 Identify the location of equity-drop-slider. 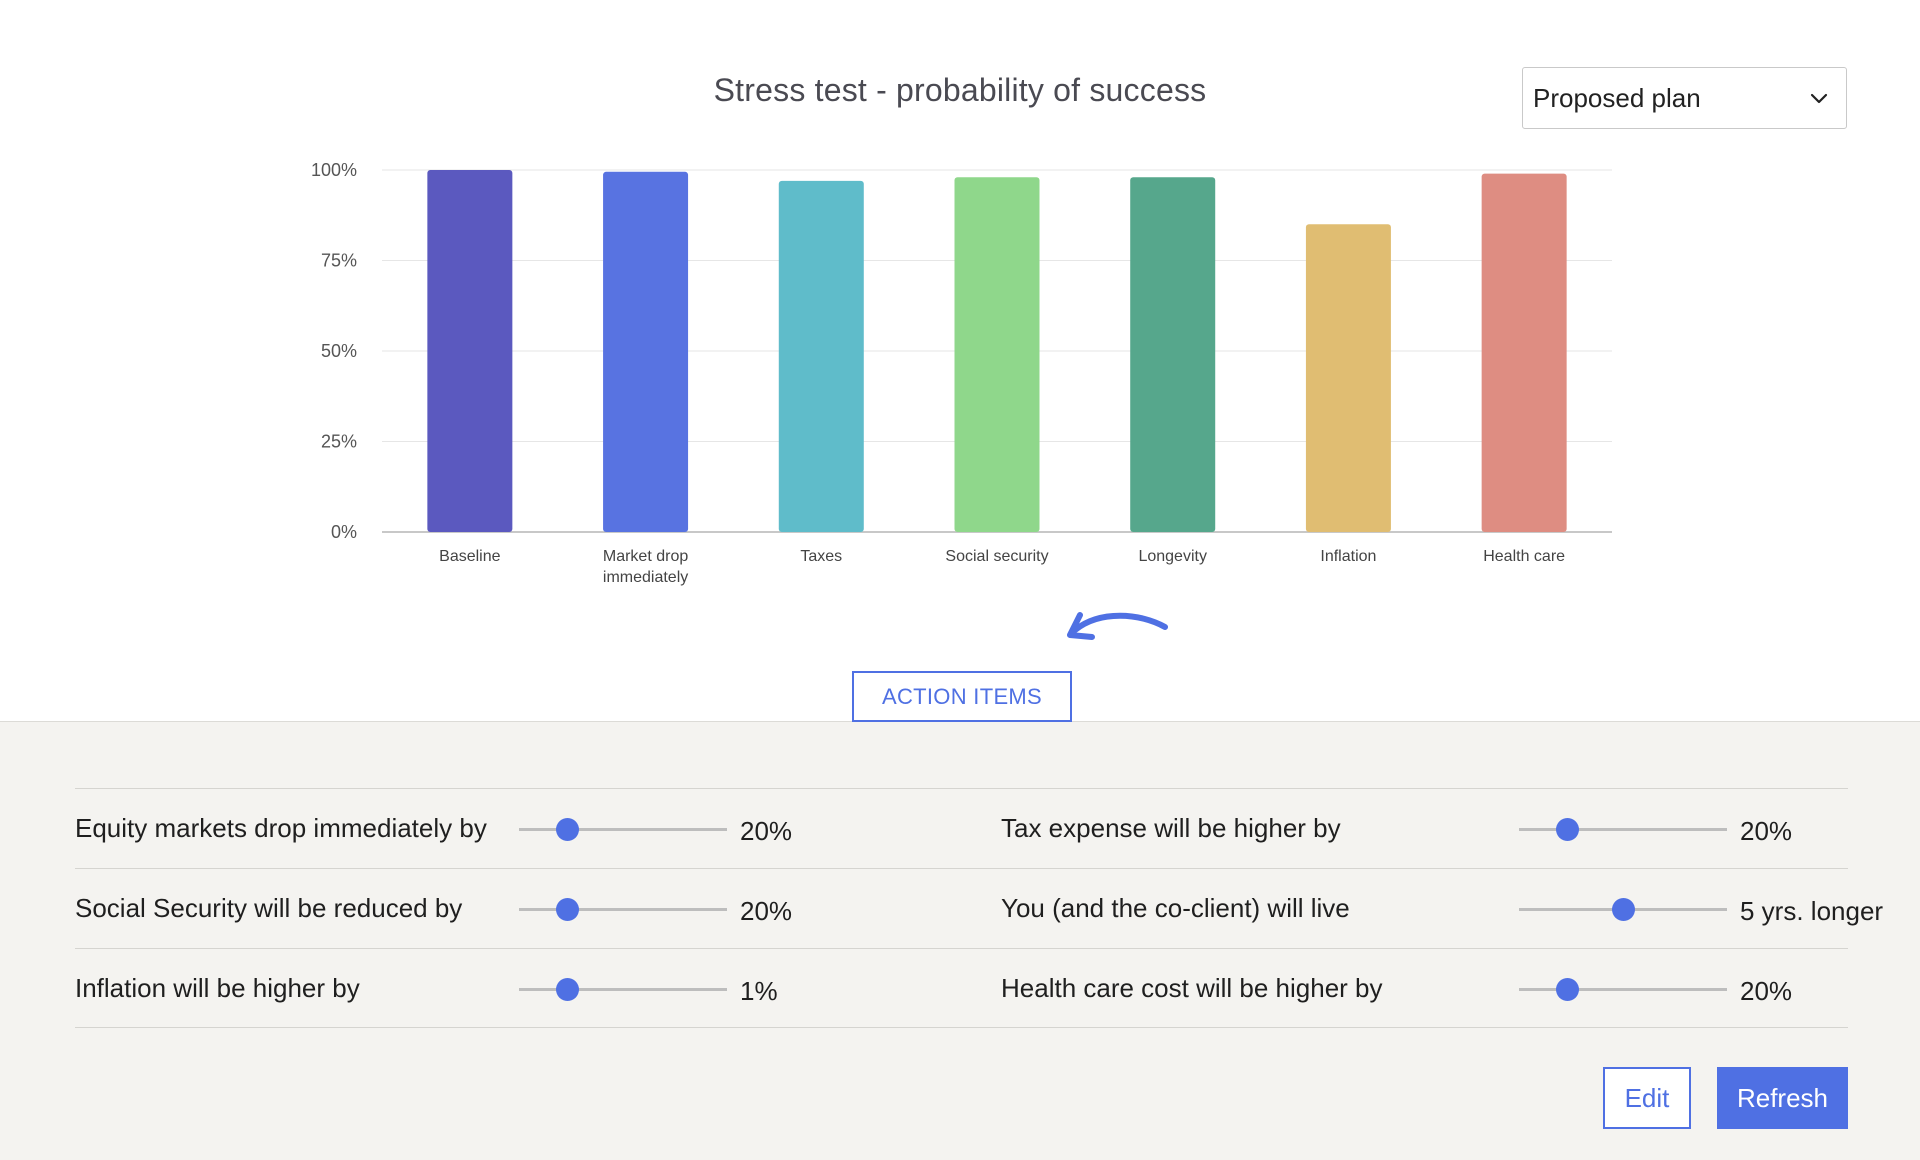
(623, 829).